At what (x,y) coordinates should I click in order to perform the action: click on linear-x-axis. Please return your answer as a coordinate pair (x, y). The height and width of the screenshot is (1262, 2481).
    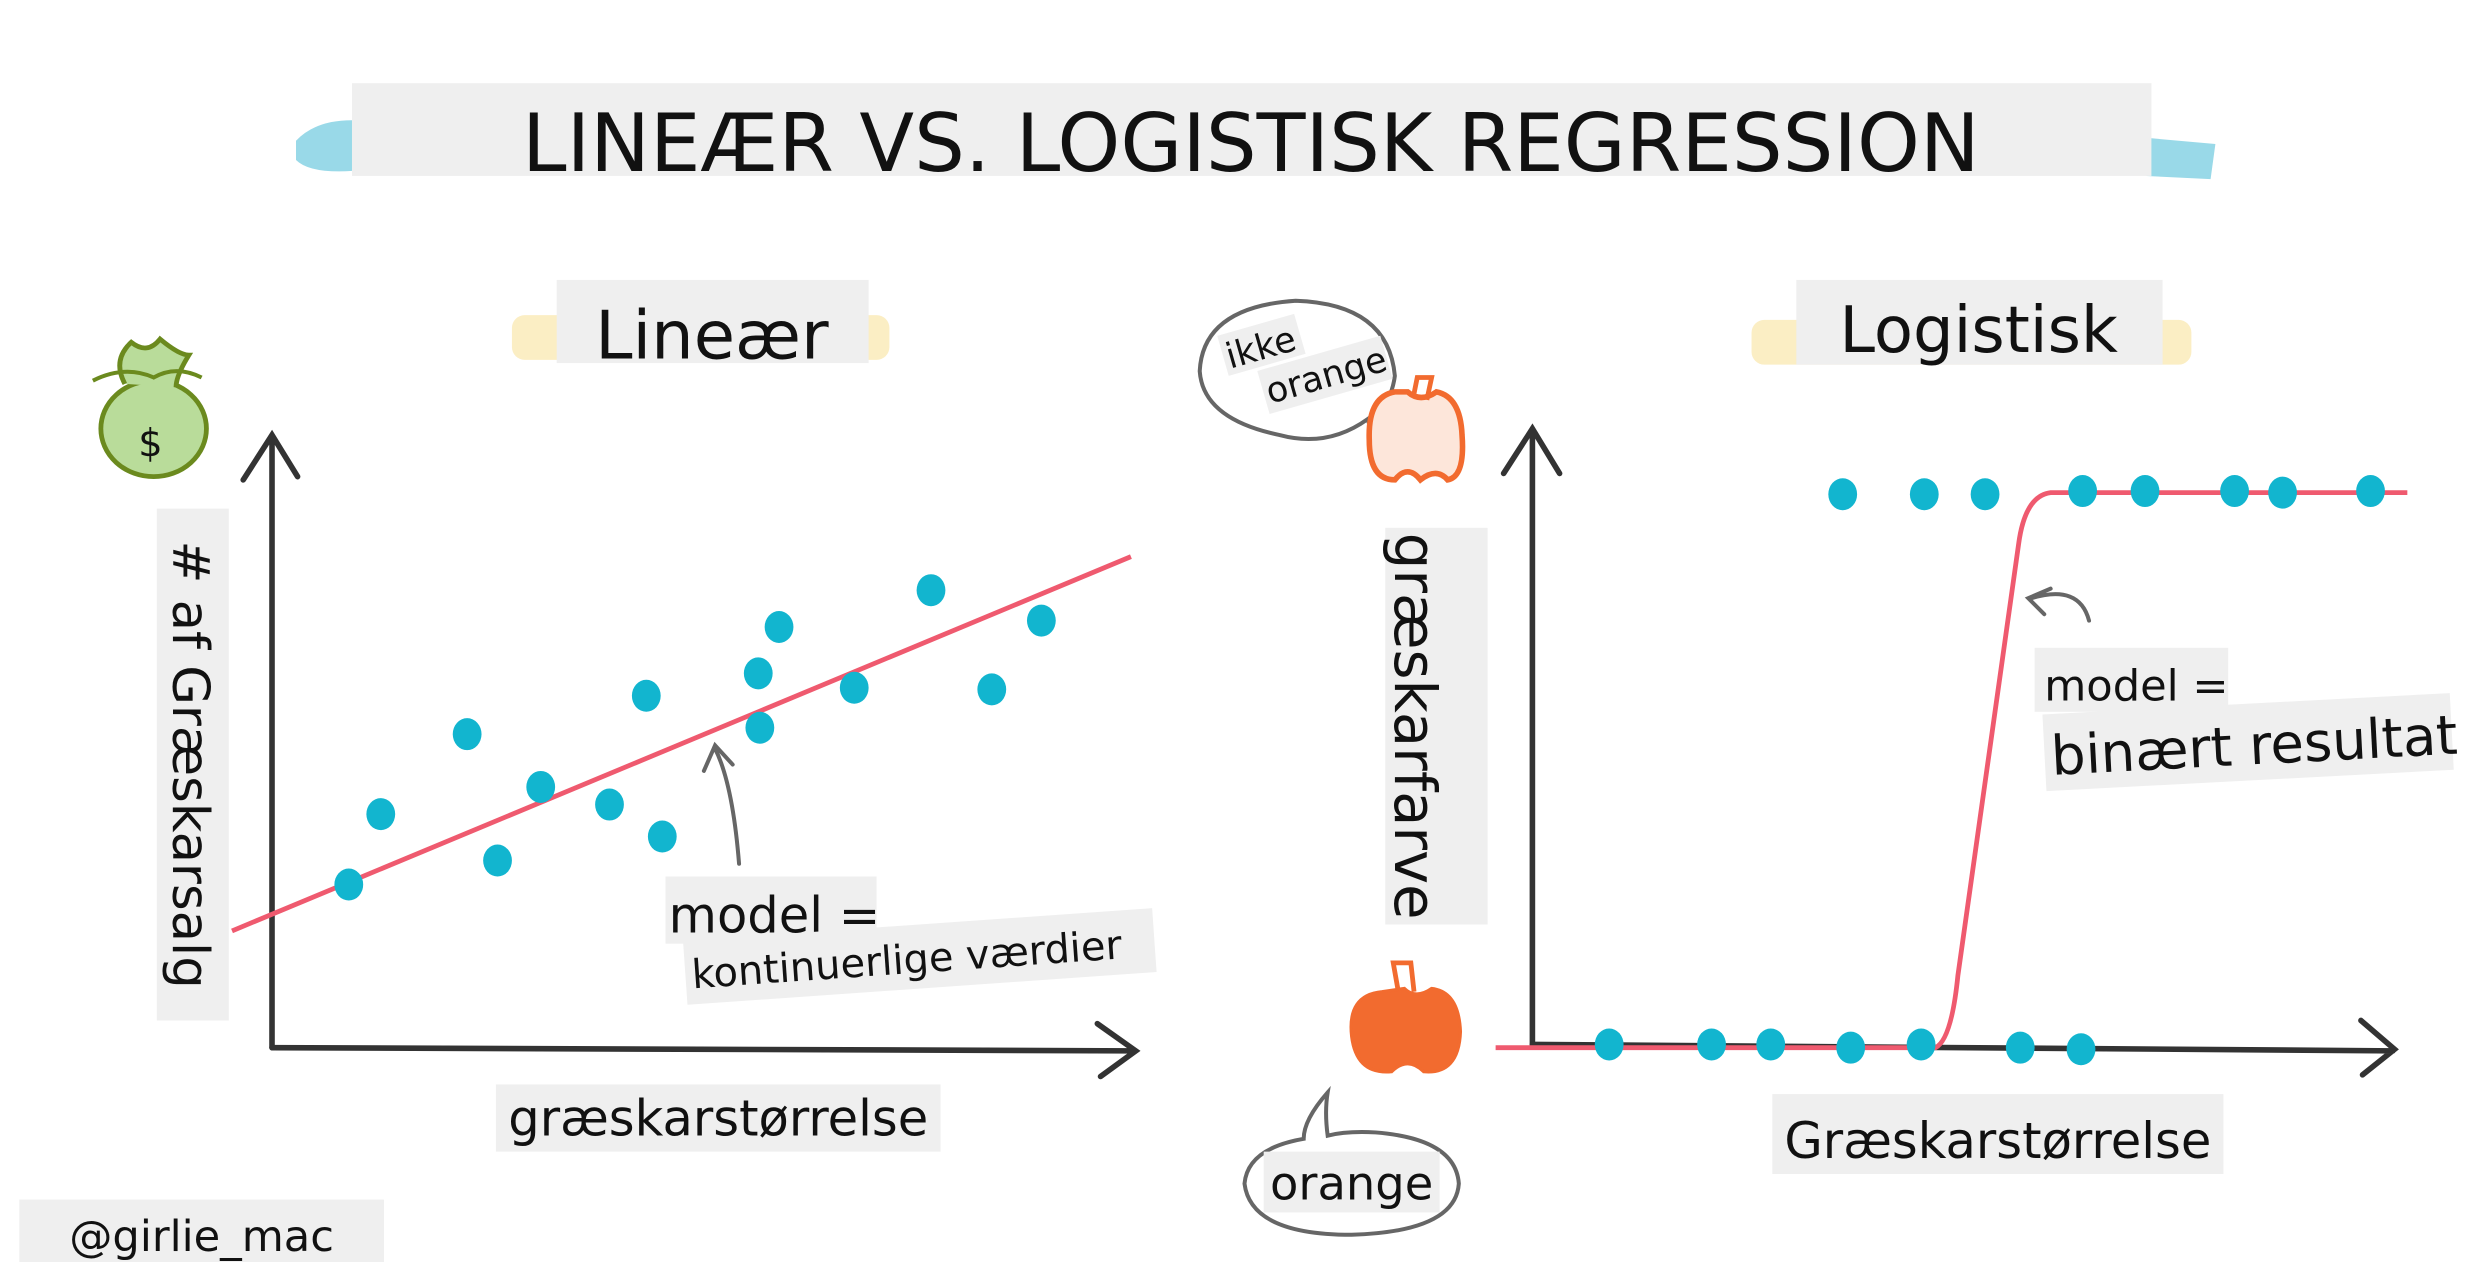
    Looking at the image, I should click on (705, 1050).